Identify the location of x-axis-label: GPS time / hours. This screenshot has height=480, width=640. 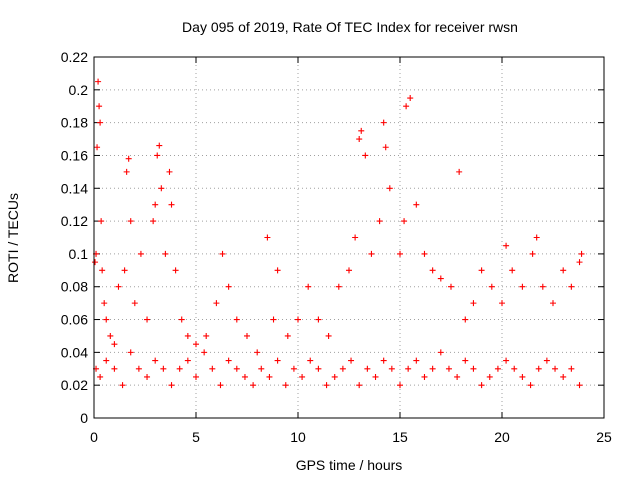
(349, 465).